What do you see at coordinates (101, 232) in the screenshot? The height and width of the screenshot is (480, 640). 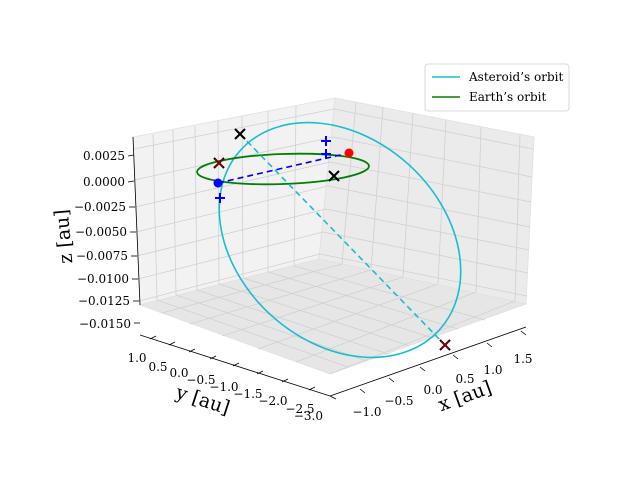 I see `z-tick-label: −0.0050` at bounding box center [101, 232].